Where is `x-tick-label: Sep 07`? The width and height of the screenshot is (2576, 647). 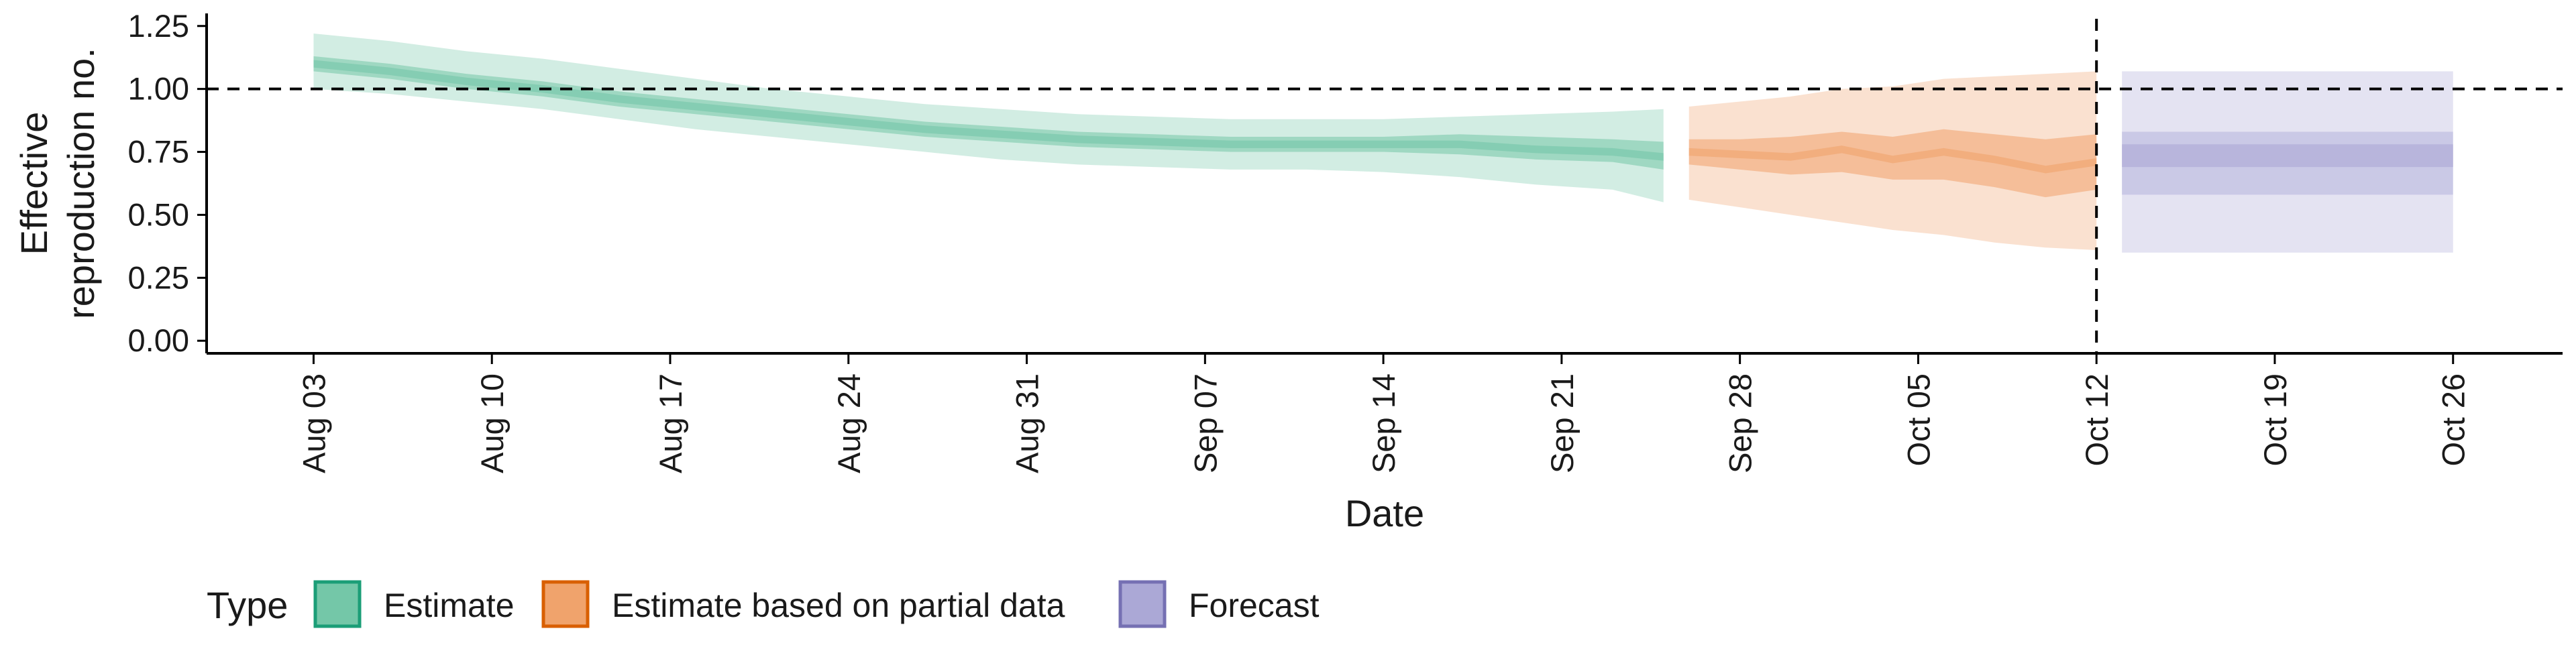 x-tick-label: Sep 07 is located at coordinates (1205, 423).